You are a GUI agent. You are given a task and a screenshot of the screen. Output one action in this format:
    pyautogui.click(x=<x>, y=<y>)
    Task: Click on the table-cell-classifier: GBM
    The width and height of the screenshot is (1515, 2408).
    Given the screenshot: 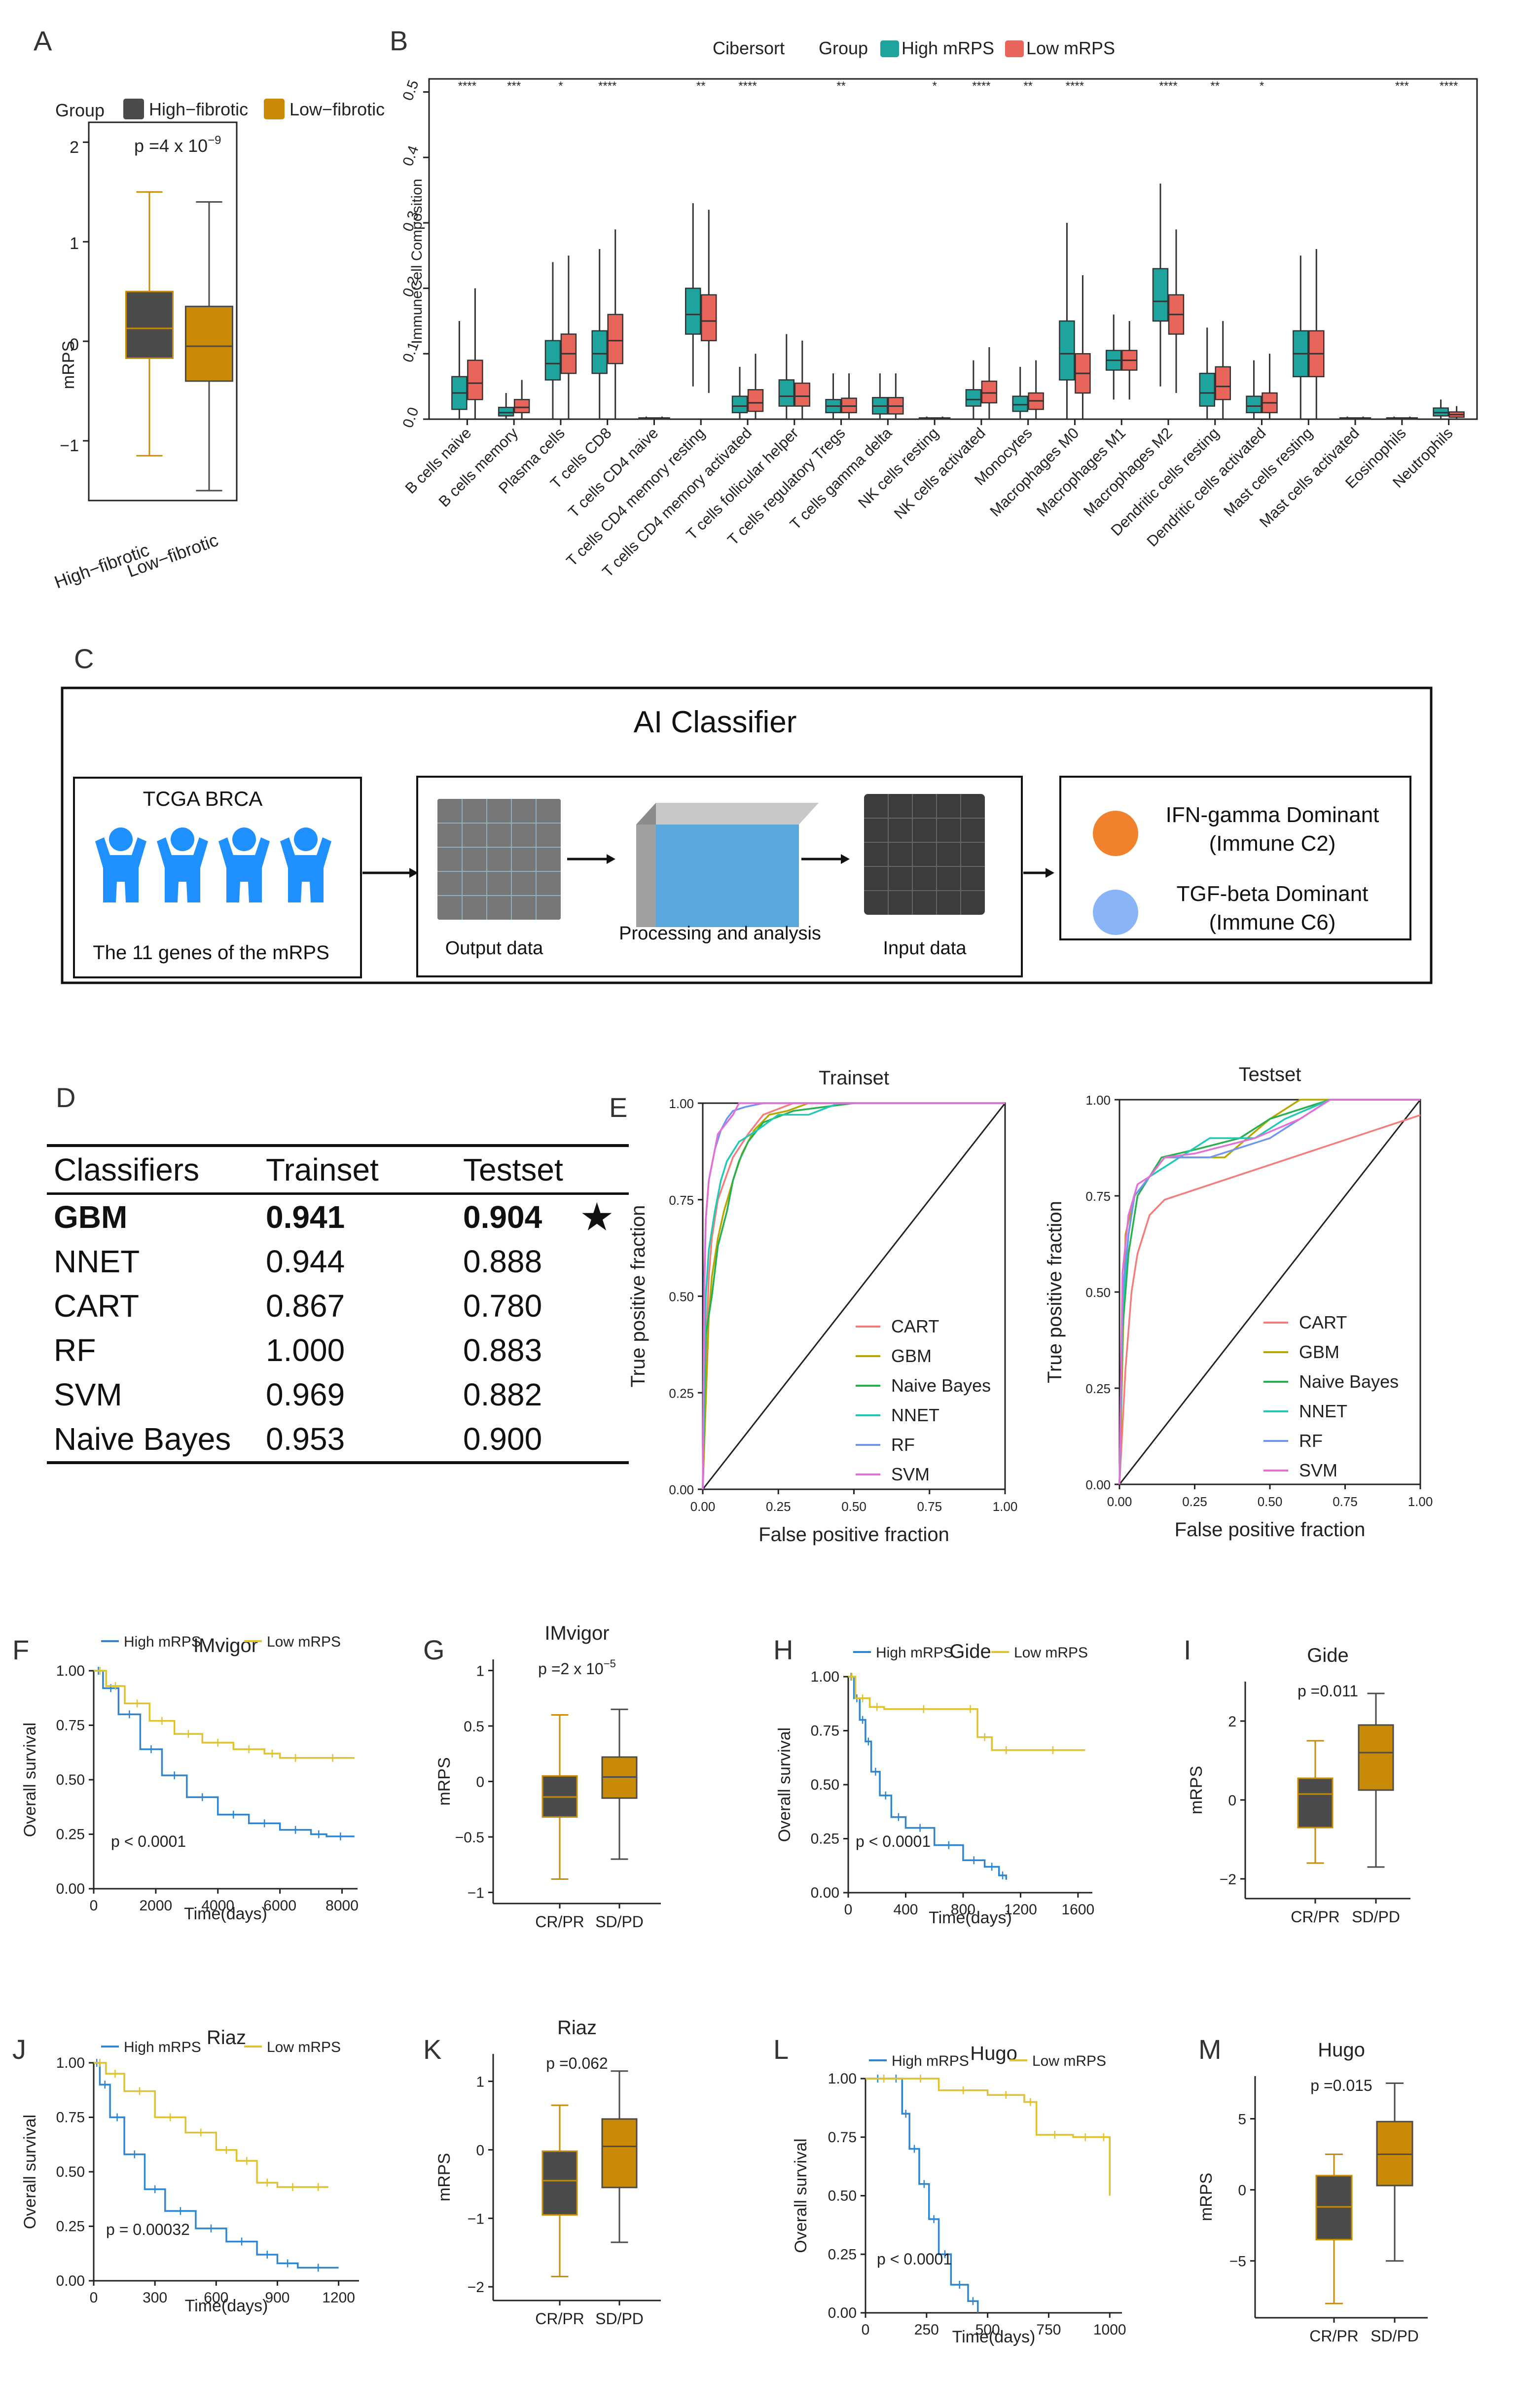 What is the action you would take?
    pyautogui.click(x=91, y=1217)
    